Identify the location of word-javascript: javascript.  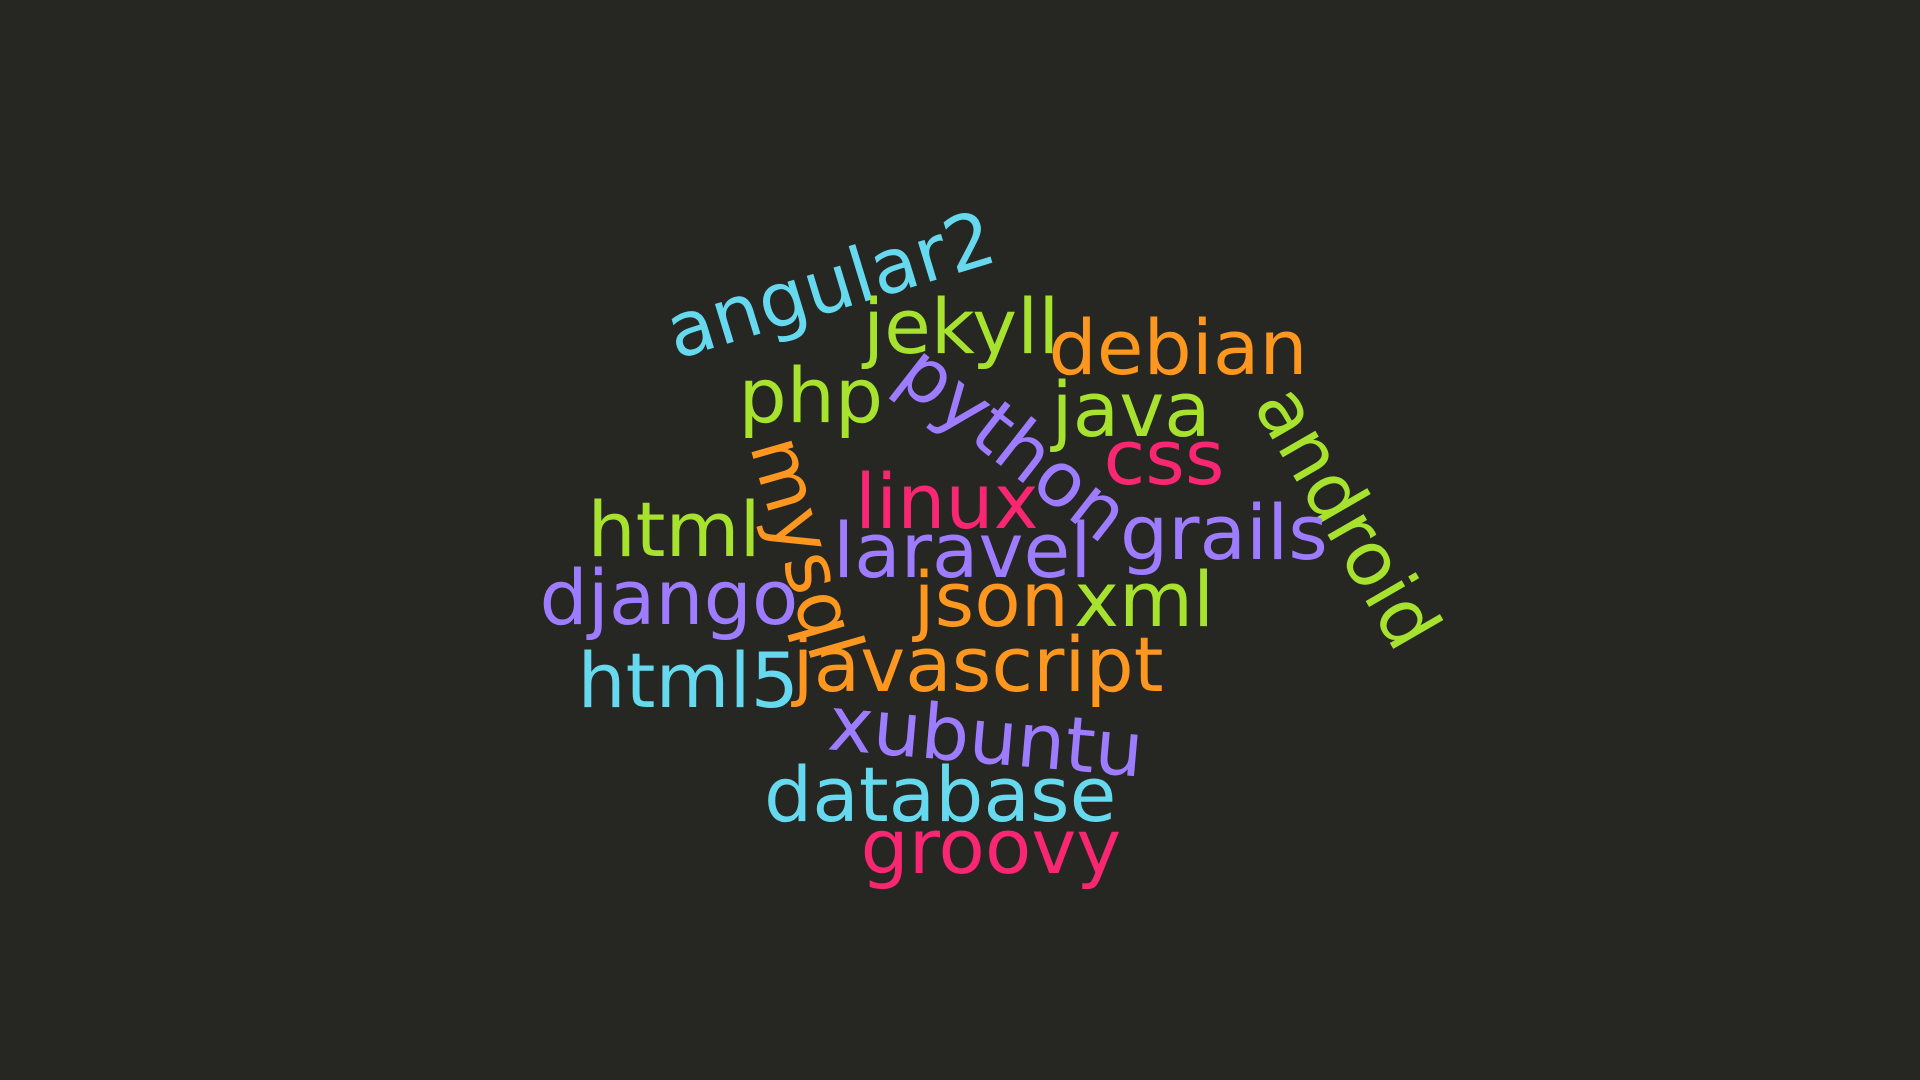
(978, 664).